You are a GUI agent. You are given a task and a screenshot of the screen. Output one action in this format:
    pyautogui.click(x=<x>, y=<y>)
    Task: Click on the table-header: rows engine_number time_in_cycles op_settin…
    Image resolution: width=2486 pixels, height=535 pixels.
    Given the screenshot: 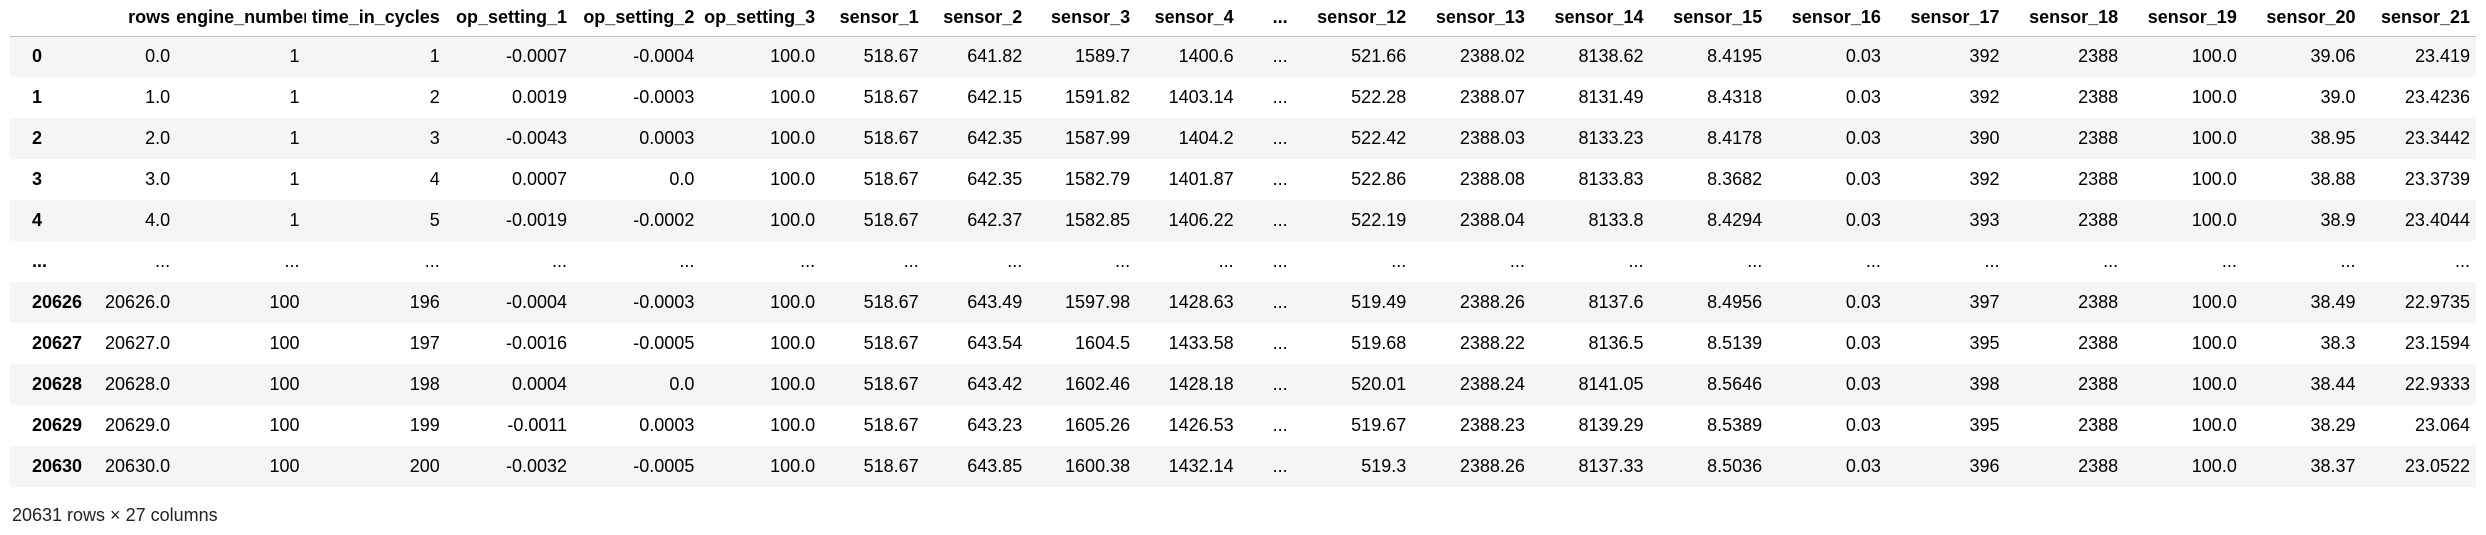 What is the action you would take?
    pyautogui.click(x=1243, y=18)
    